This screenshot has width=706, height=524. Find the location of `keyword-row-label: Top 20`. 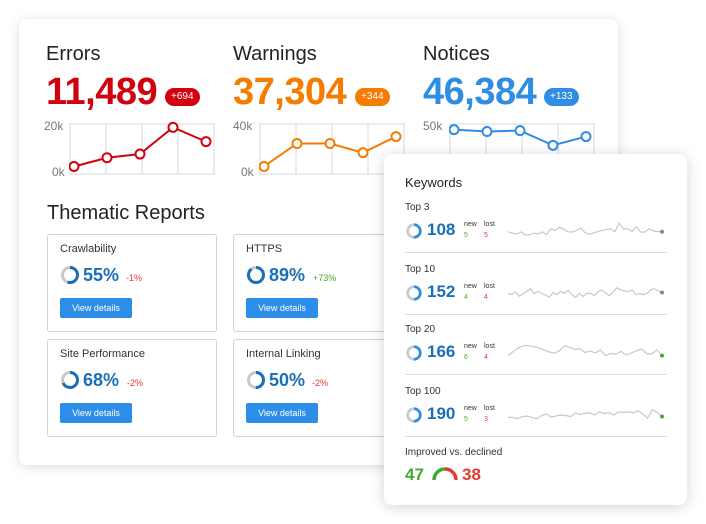

keyword-row-label: Top 20 is located at coordinates (420, 329).